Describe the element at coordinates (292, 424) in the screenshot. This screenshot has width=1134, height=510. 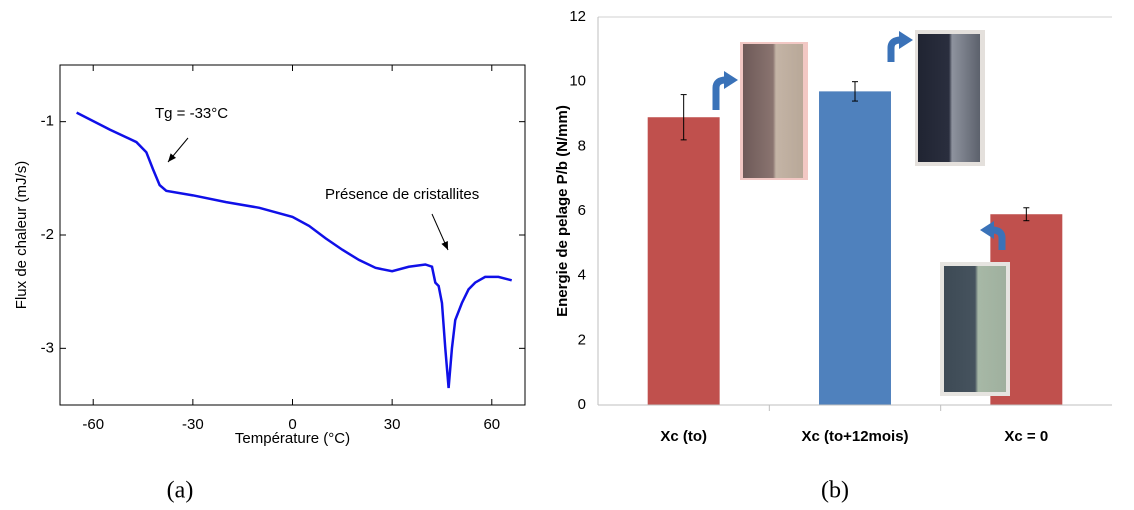
I see `x-tick-label: 0` at that location.